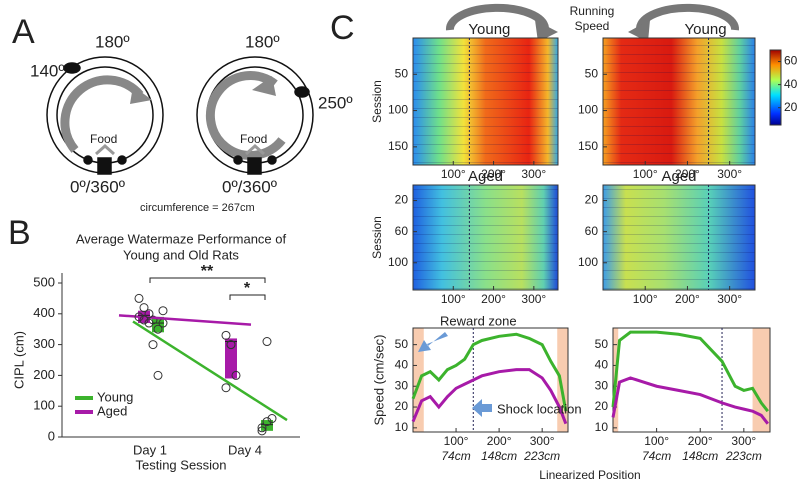 This screenshot has height=485, width=800. Describe the element at coordinates (103, 139) in the screenshot. I see `food-label: Food` at that location.